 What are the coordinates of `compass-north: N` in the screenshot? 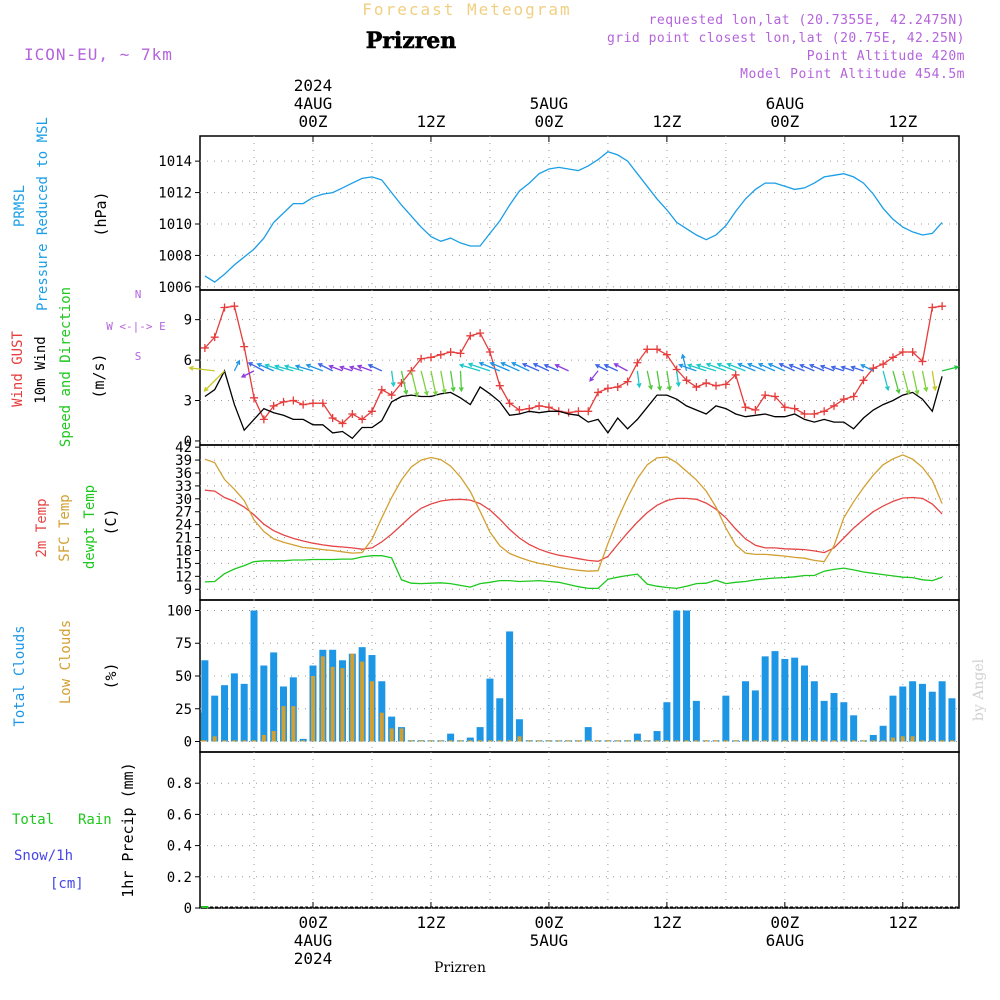 It's located at (138, 294).